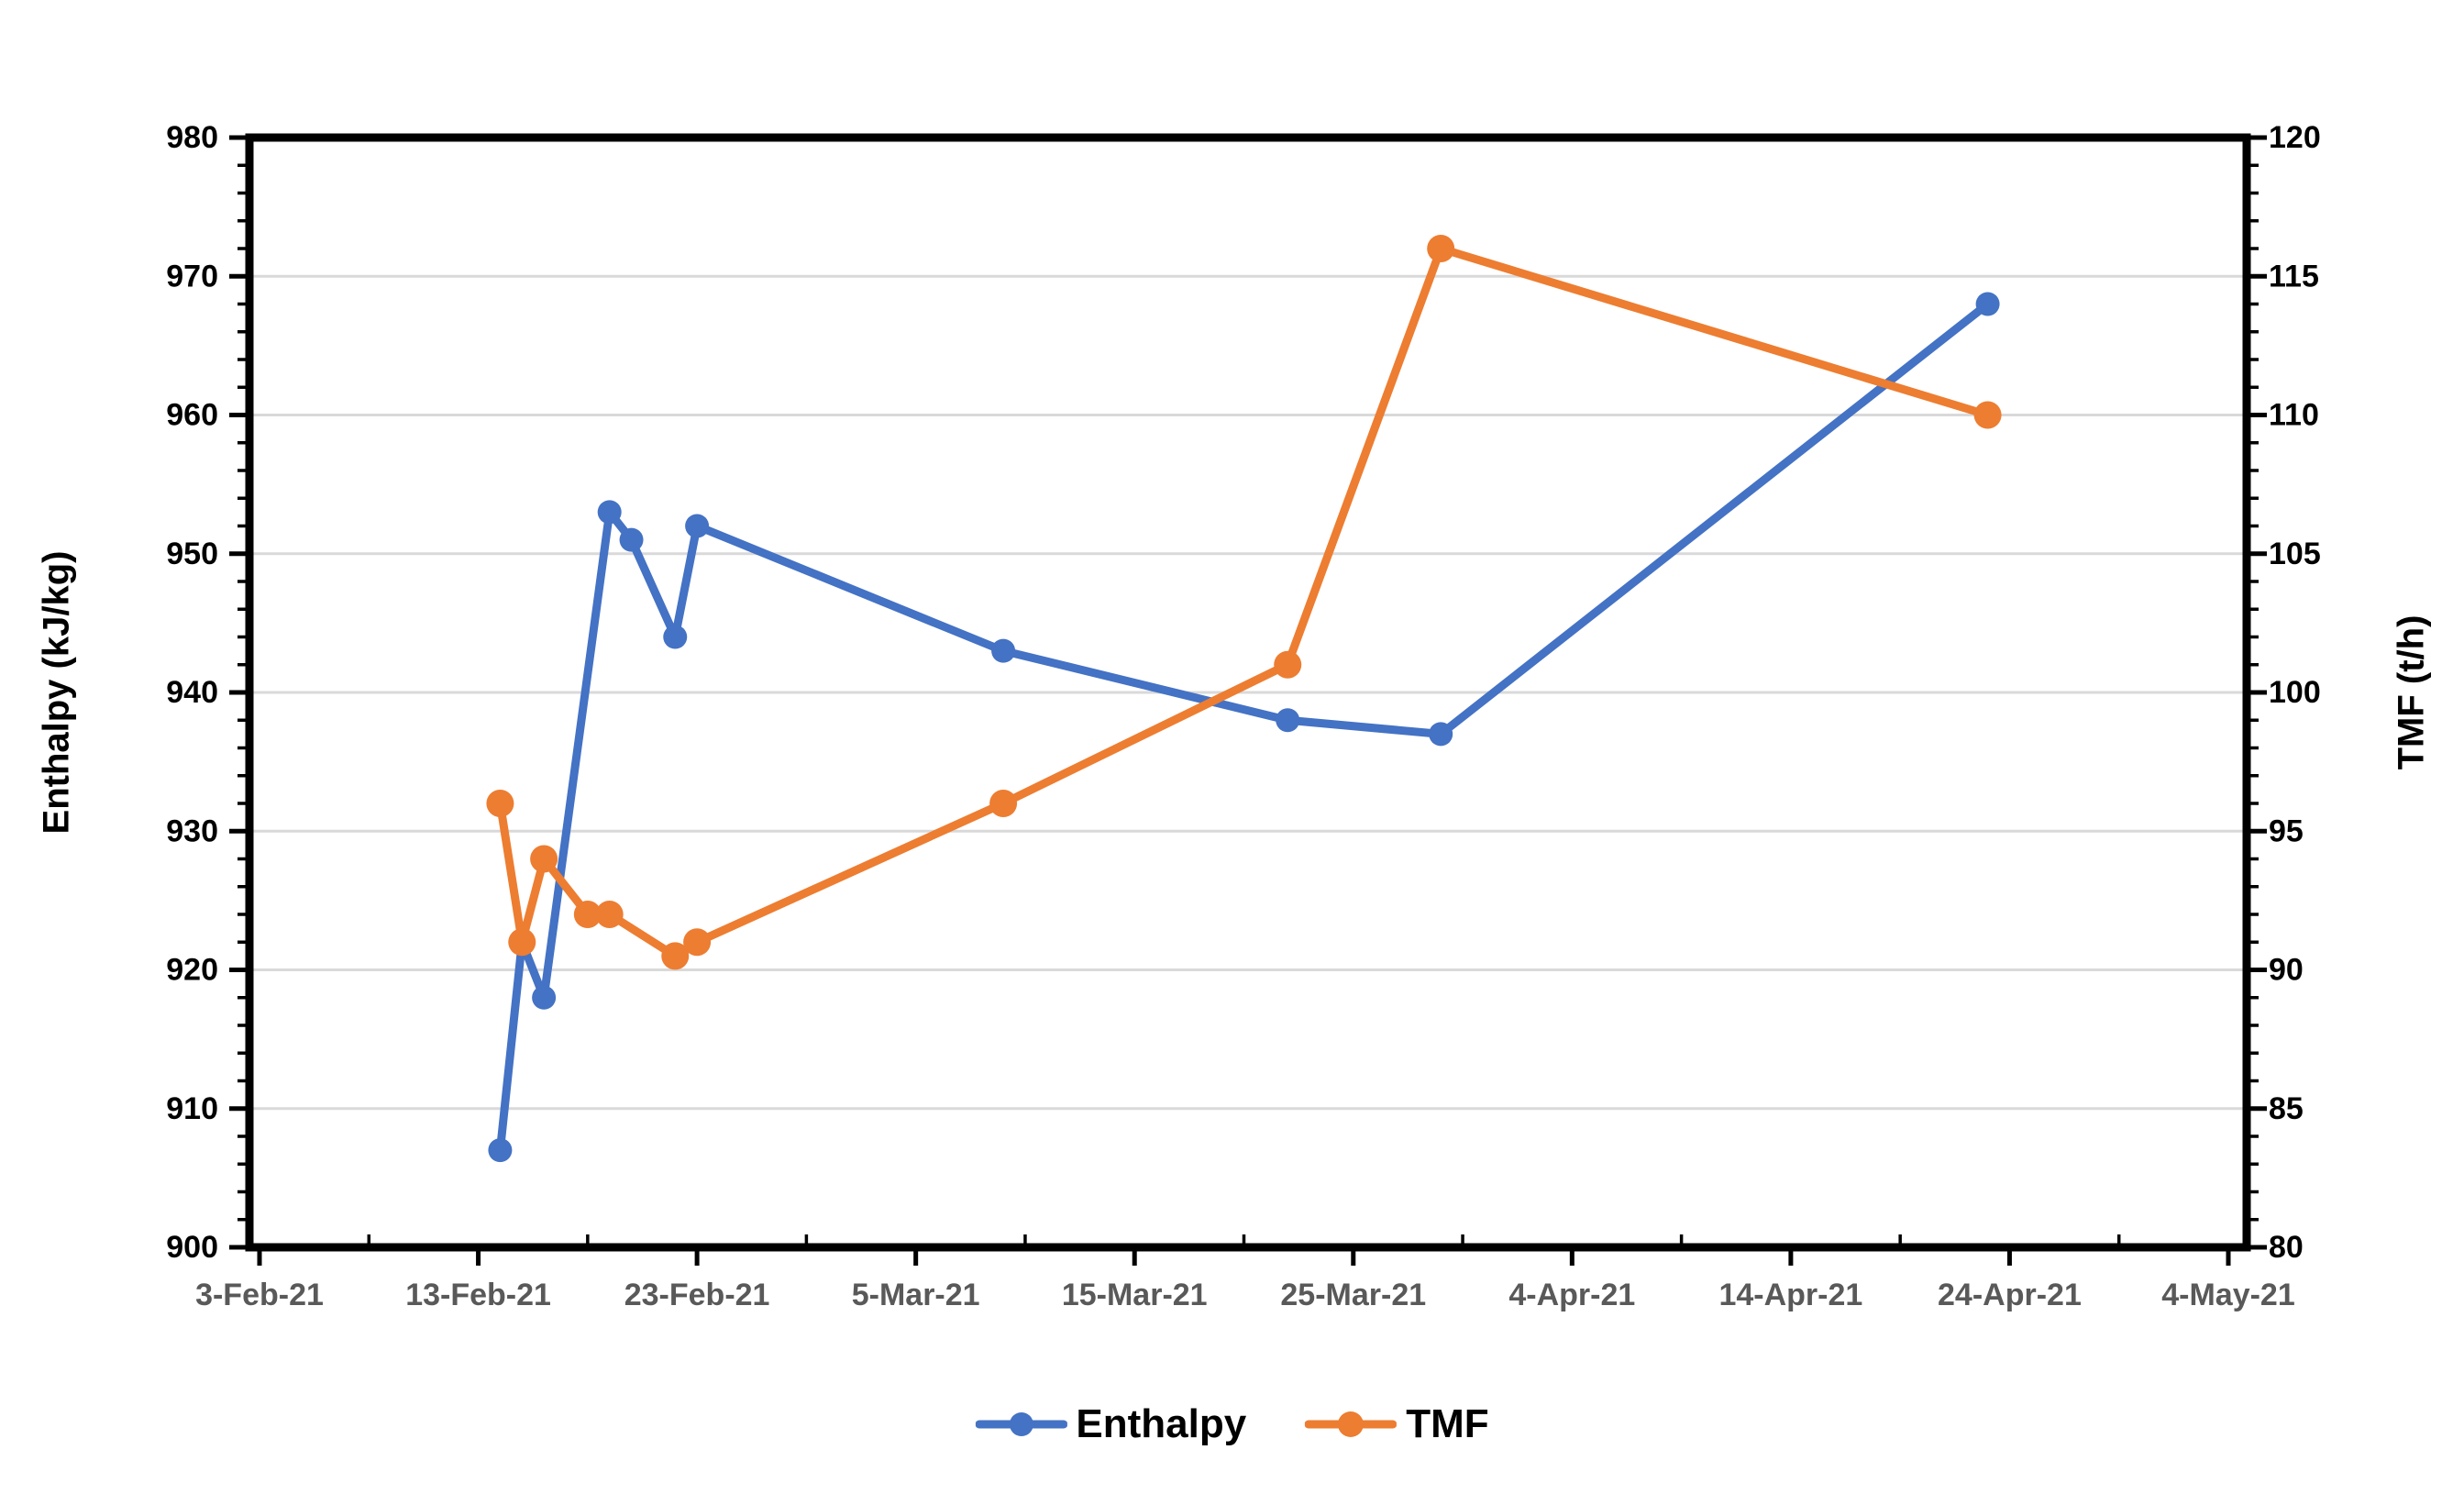  I want to click on y-right-tick-label: 115, so click(2294, 276).